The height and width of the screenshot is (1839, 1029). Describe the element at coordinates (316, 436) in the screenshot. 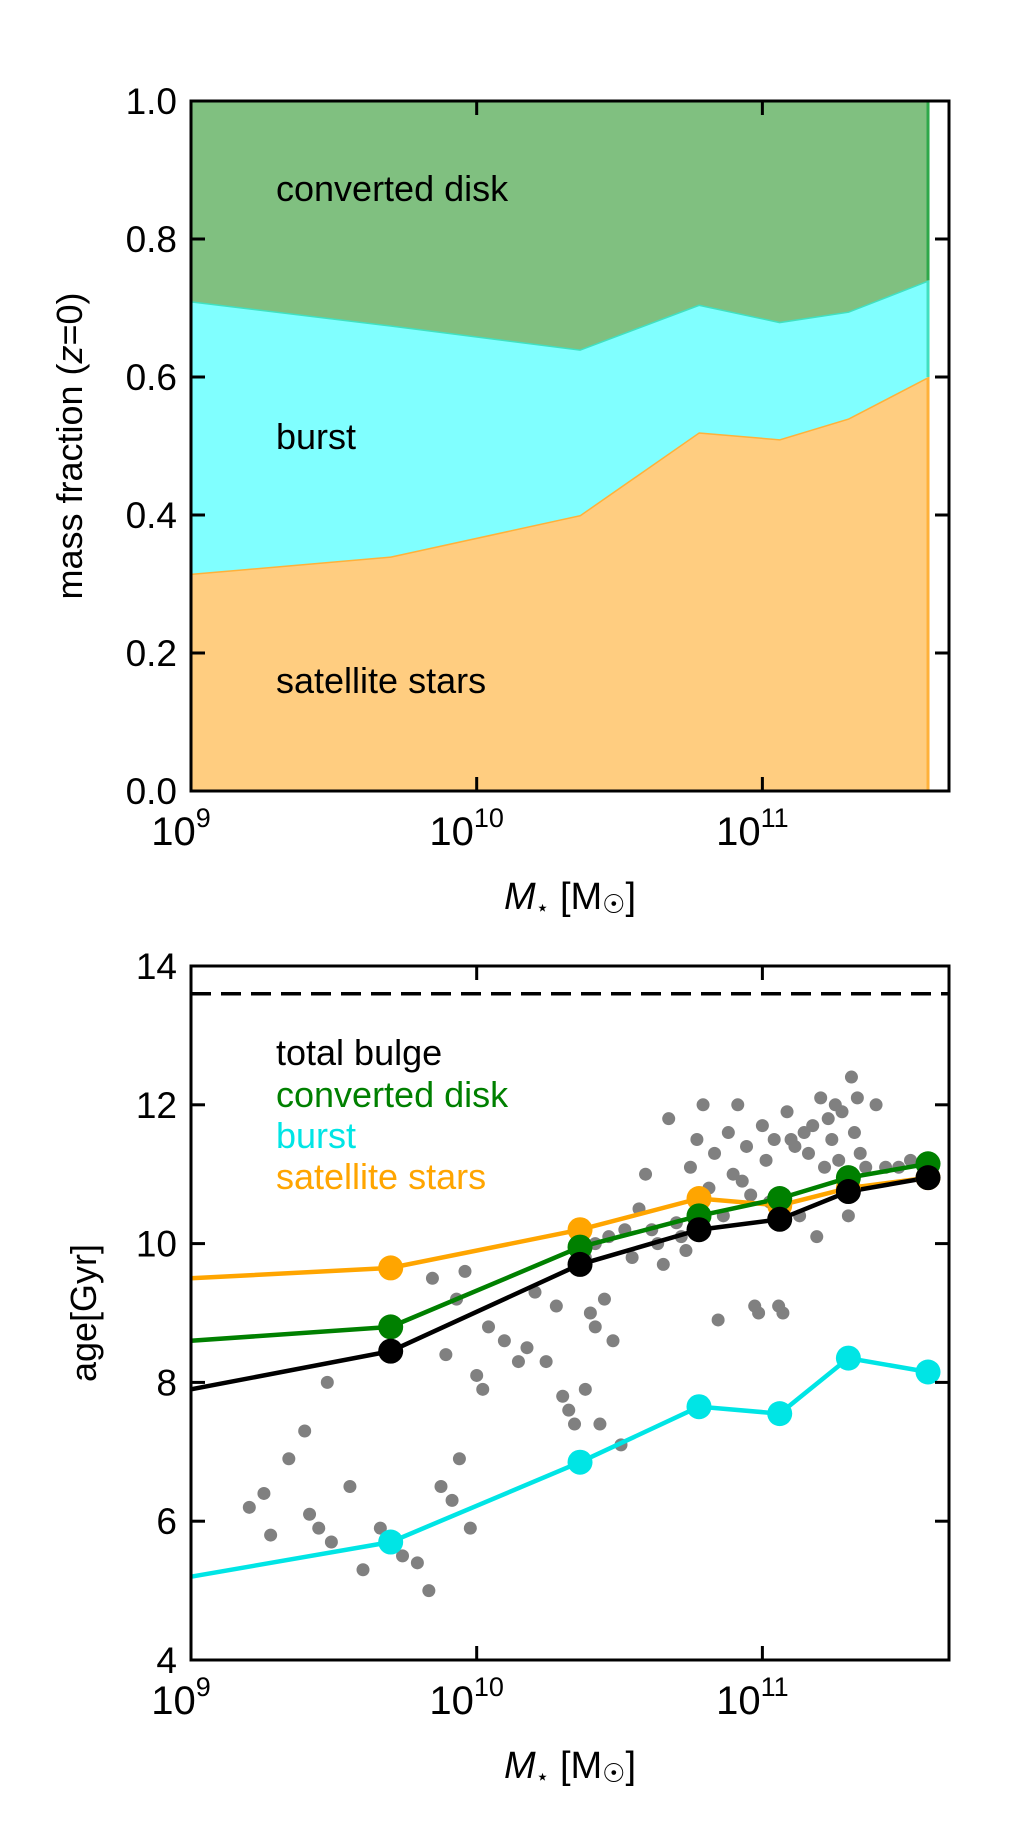

I see `annotation-burst: burst` at that location.